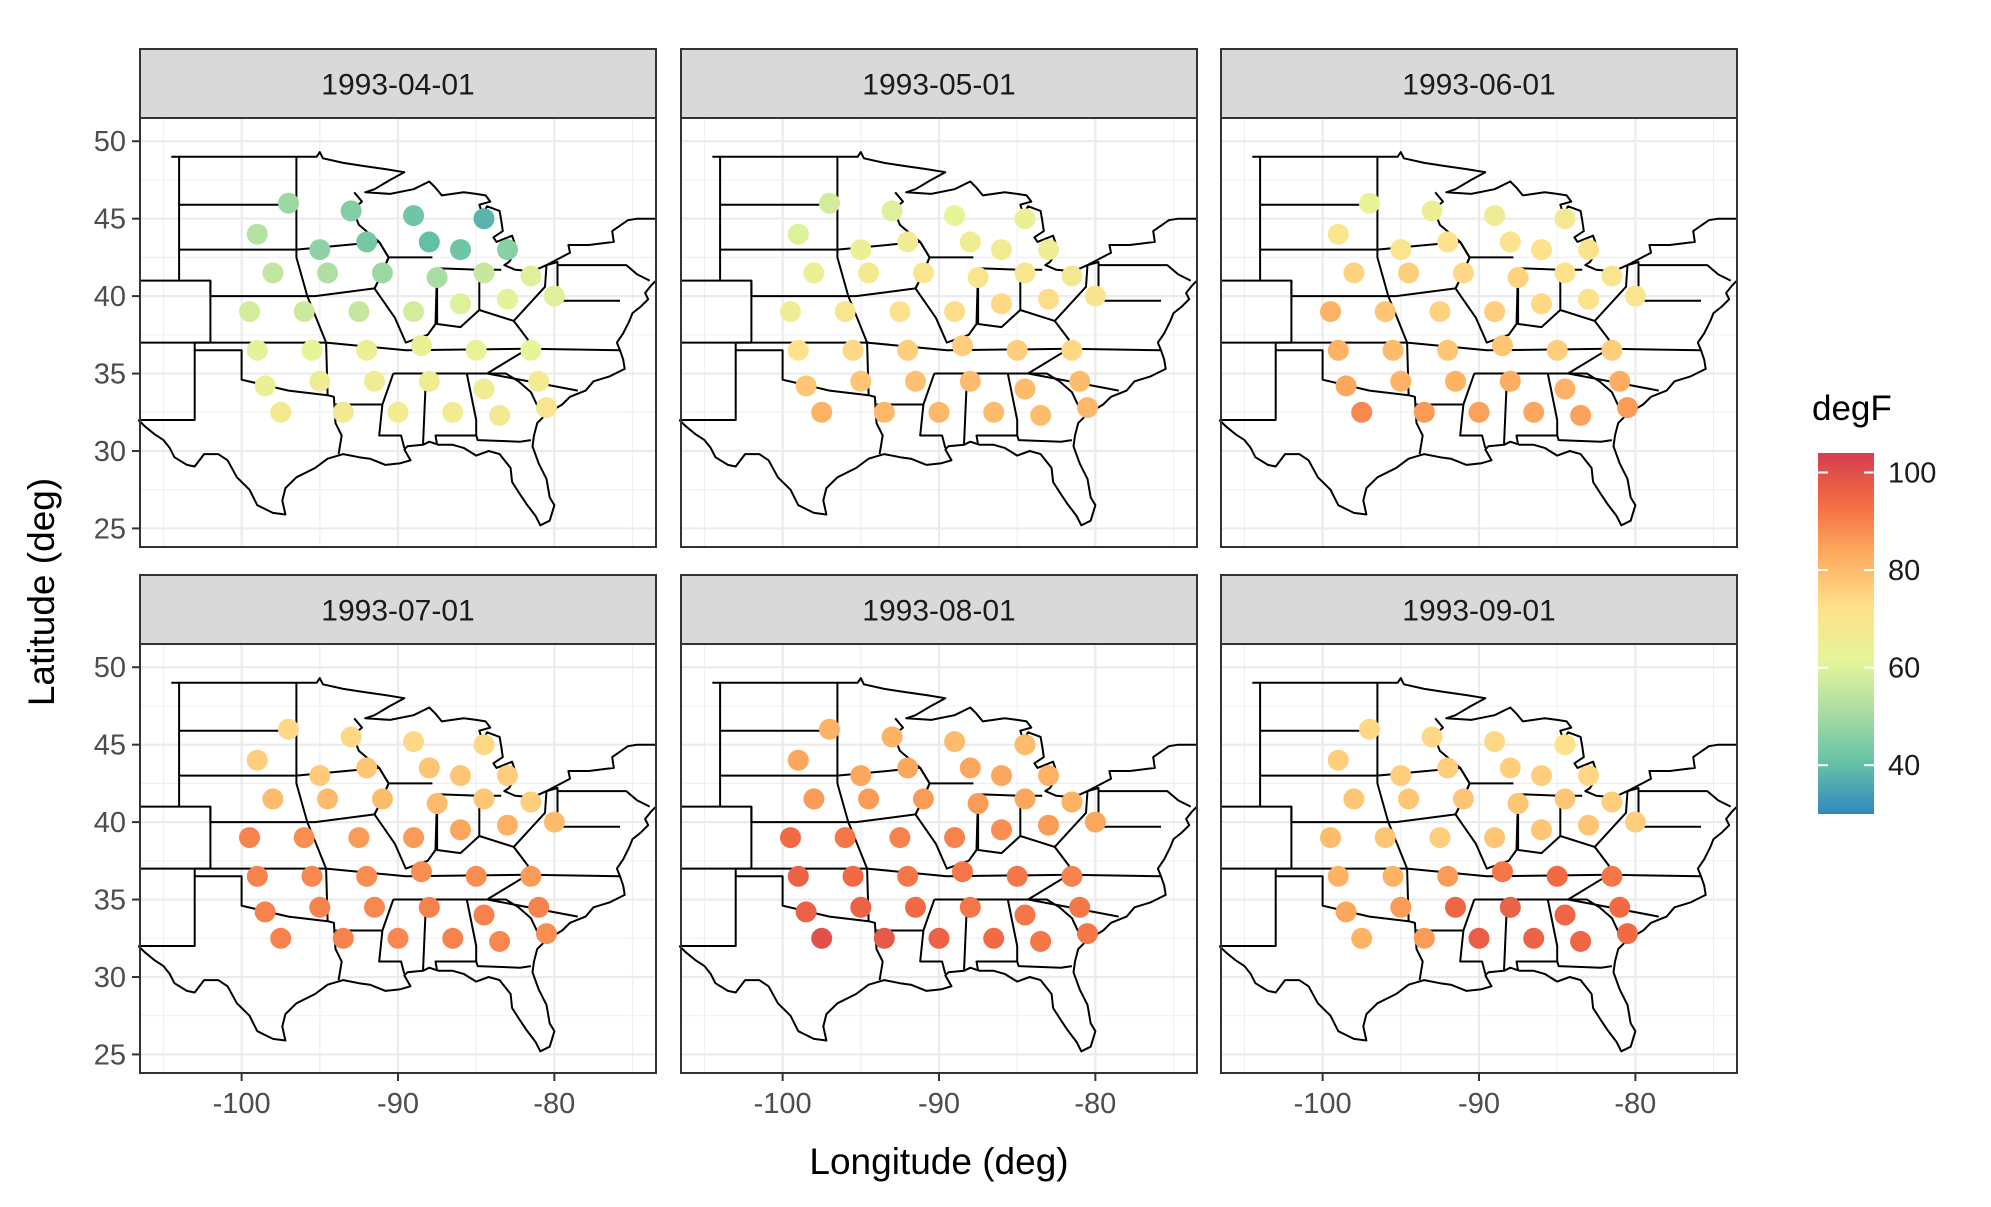 This screenshot has width=1991, height=1207. I want to click on x-tick-label: -90, so click(1479, 1104).